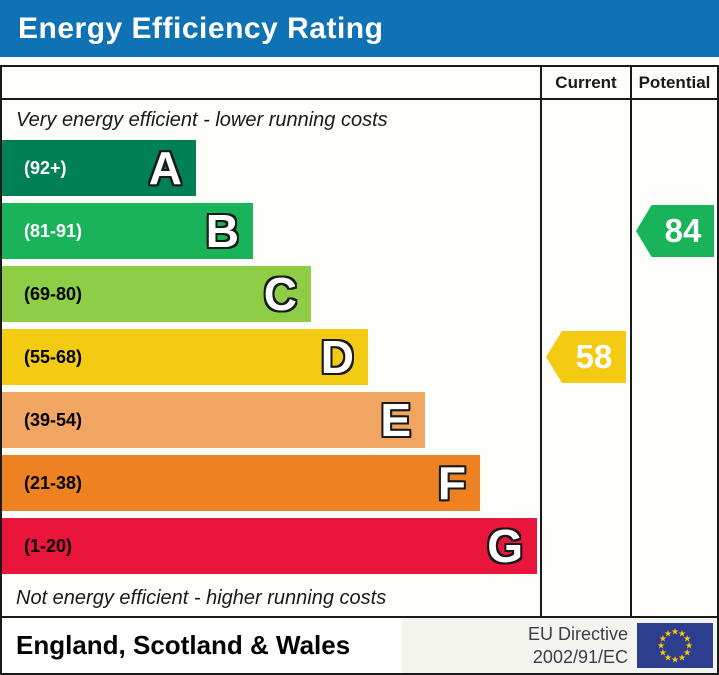 This screenshot has width=719, height=675. I want to click on band-row-a: (92+) A, so click(271, 168).